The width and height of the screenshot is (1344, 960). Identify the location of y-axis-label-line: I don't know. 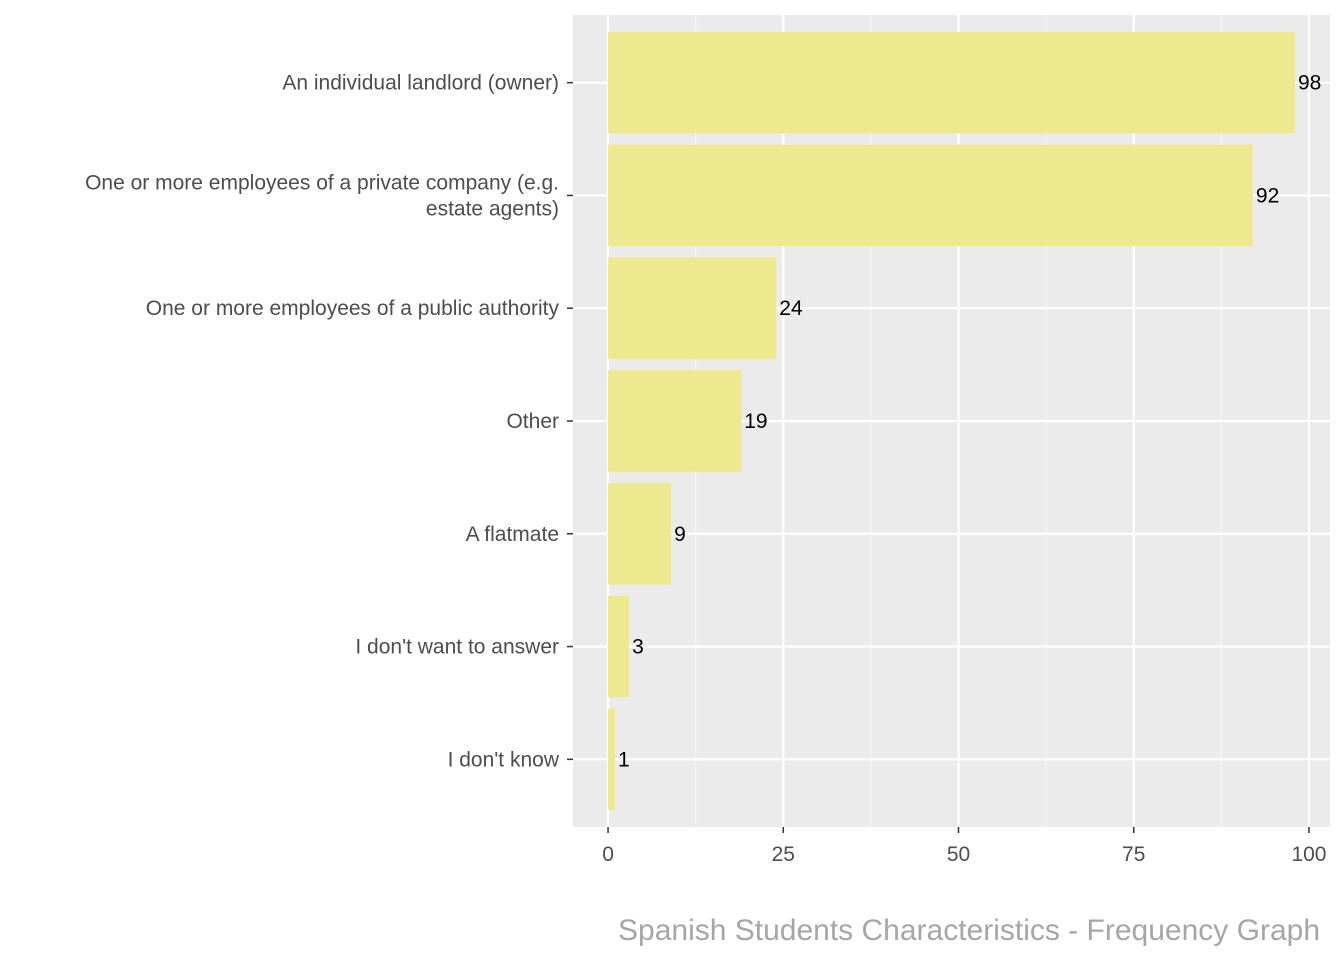
(504, 759).